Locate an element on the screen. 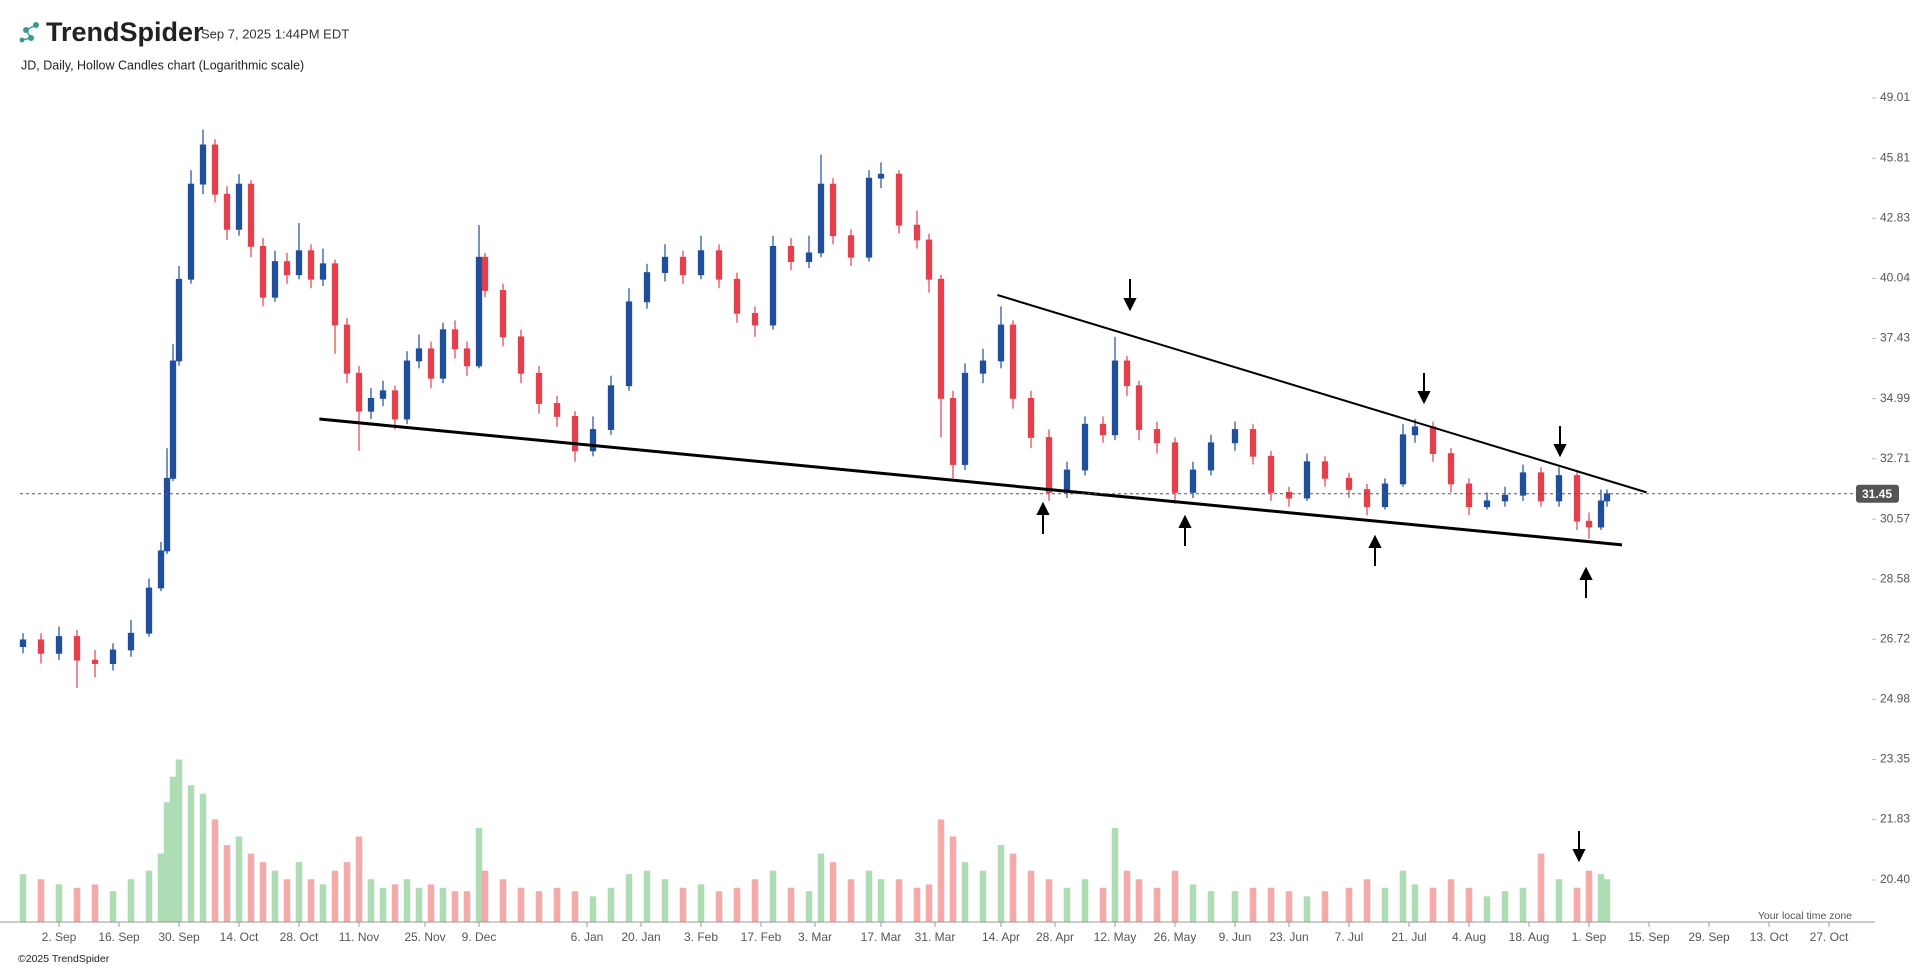  y-tick-label: 28.58 is located at coordinates (1895, 578).